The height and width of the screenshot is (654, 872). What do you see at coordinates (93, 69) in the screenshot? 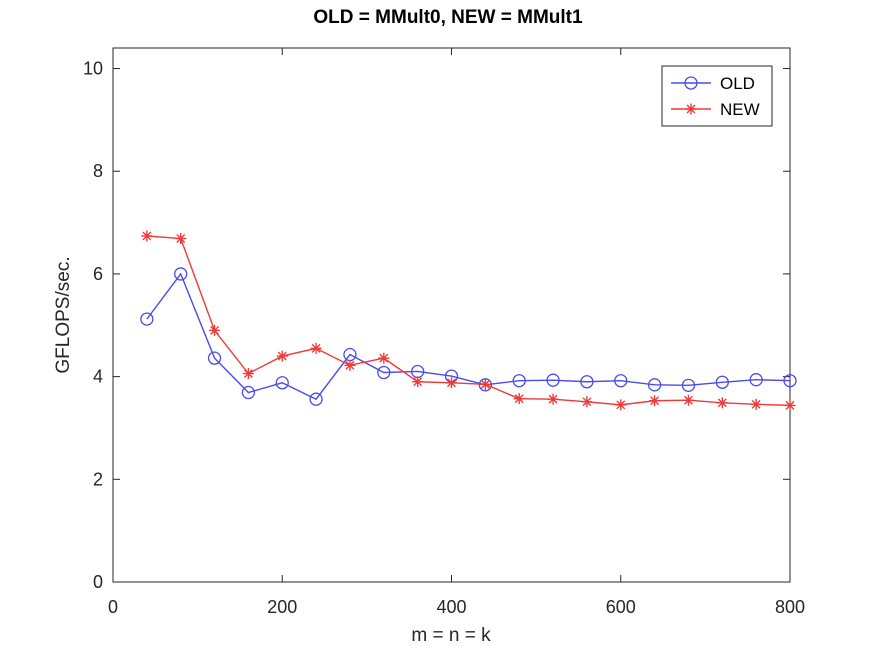
I see `y-tick-label: 10` at bounding box center [93, 69].